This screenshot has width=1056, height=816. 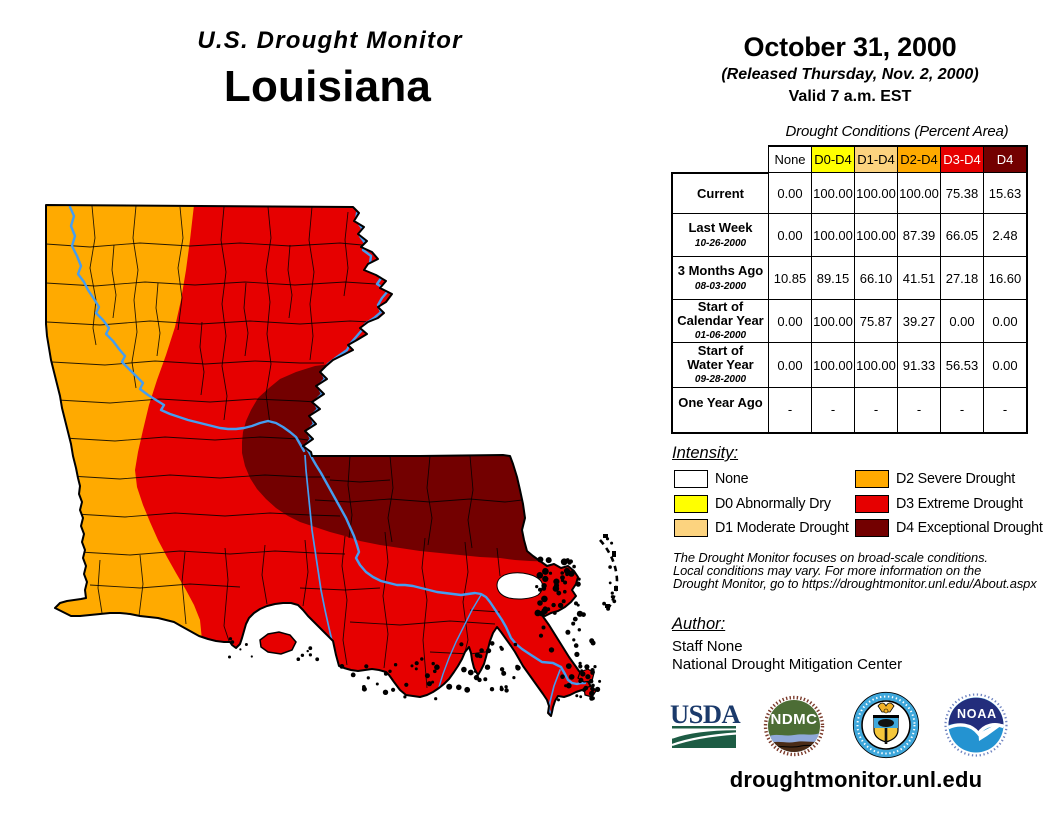 I want to click on svg-text: NDMC, so click(x=794, y=719).